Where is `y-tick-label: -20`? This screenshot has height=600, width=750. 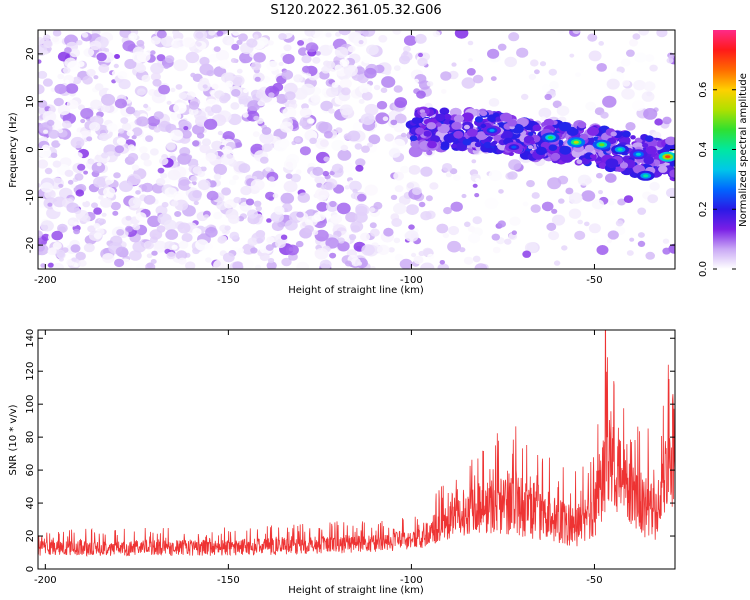
y-tick-label: -20 is located at coordinates (30, 245).